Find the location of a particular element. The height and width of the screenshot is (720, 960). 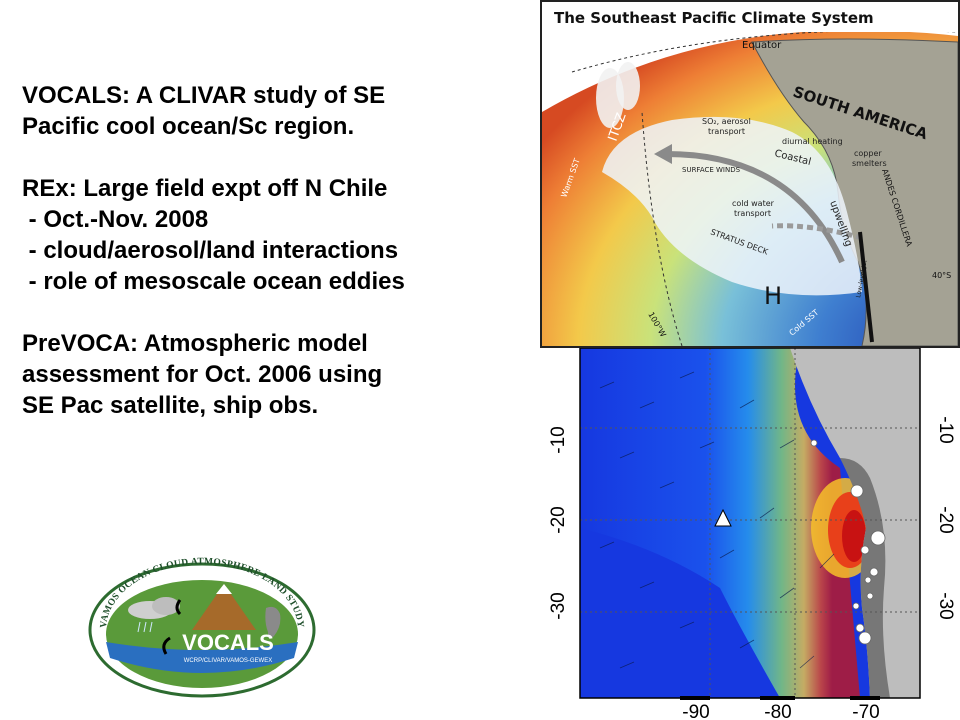

diurnal-heating-label: diurnal heating is located at coordinates (812, 141).